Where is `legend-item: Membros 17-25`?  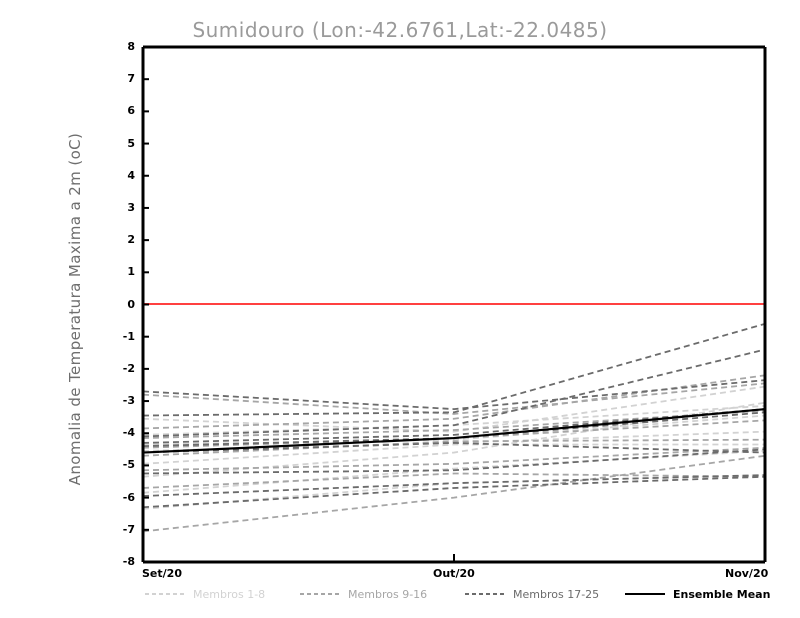 legend-item: Membros 17-25 is located at coordinates (532, 594).